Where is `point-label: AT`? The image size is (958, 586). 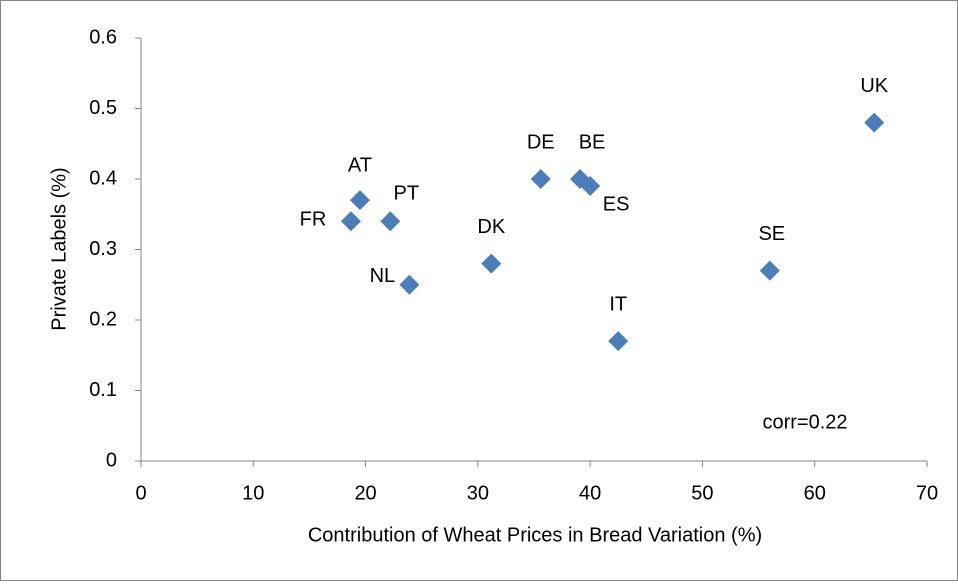 point-label: AT is located at coordinates (360, 165).